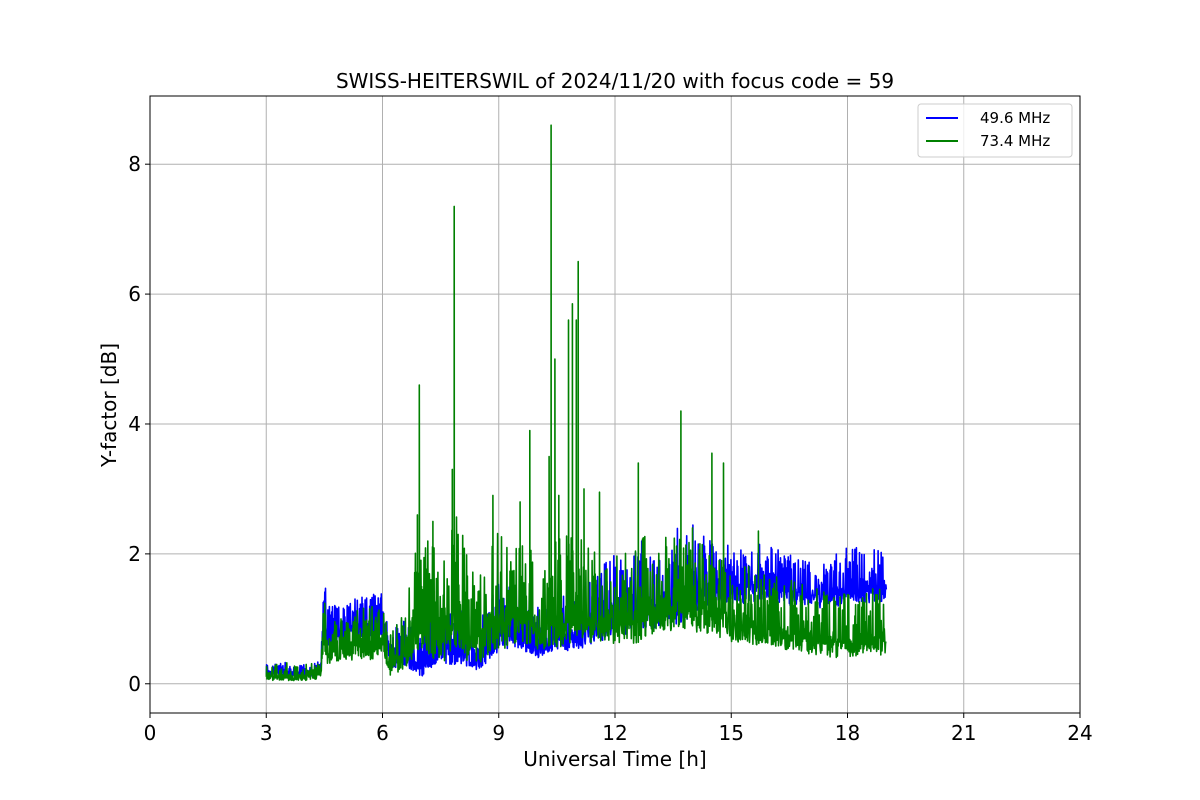  Describe the element at coordinates (150, 733) in the screenshot. I see `x-tick-label: 0` at that location.